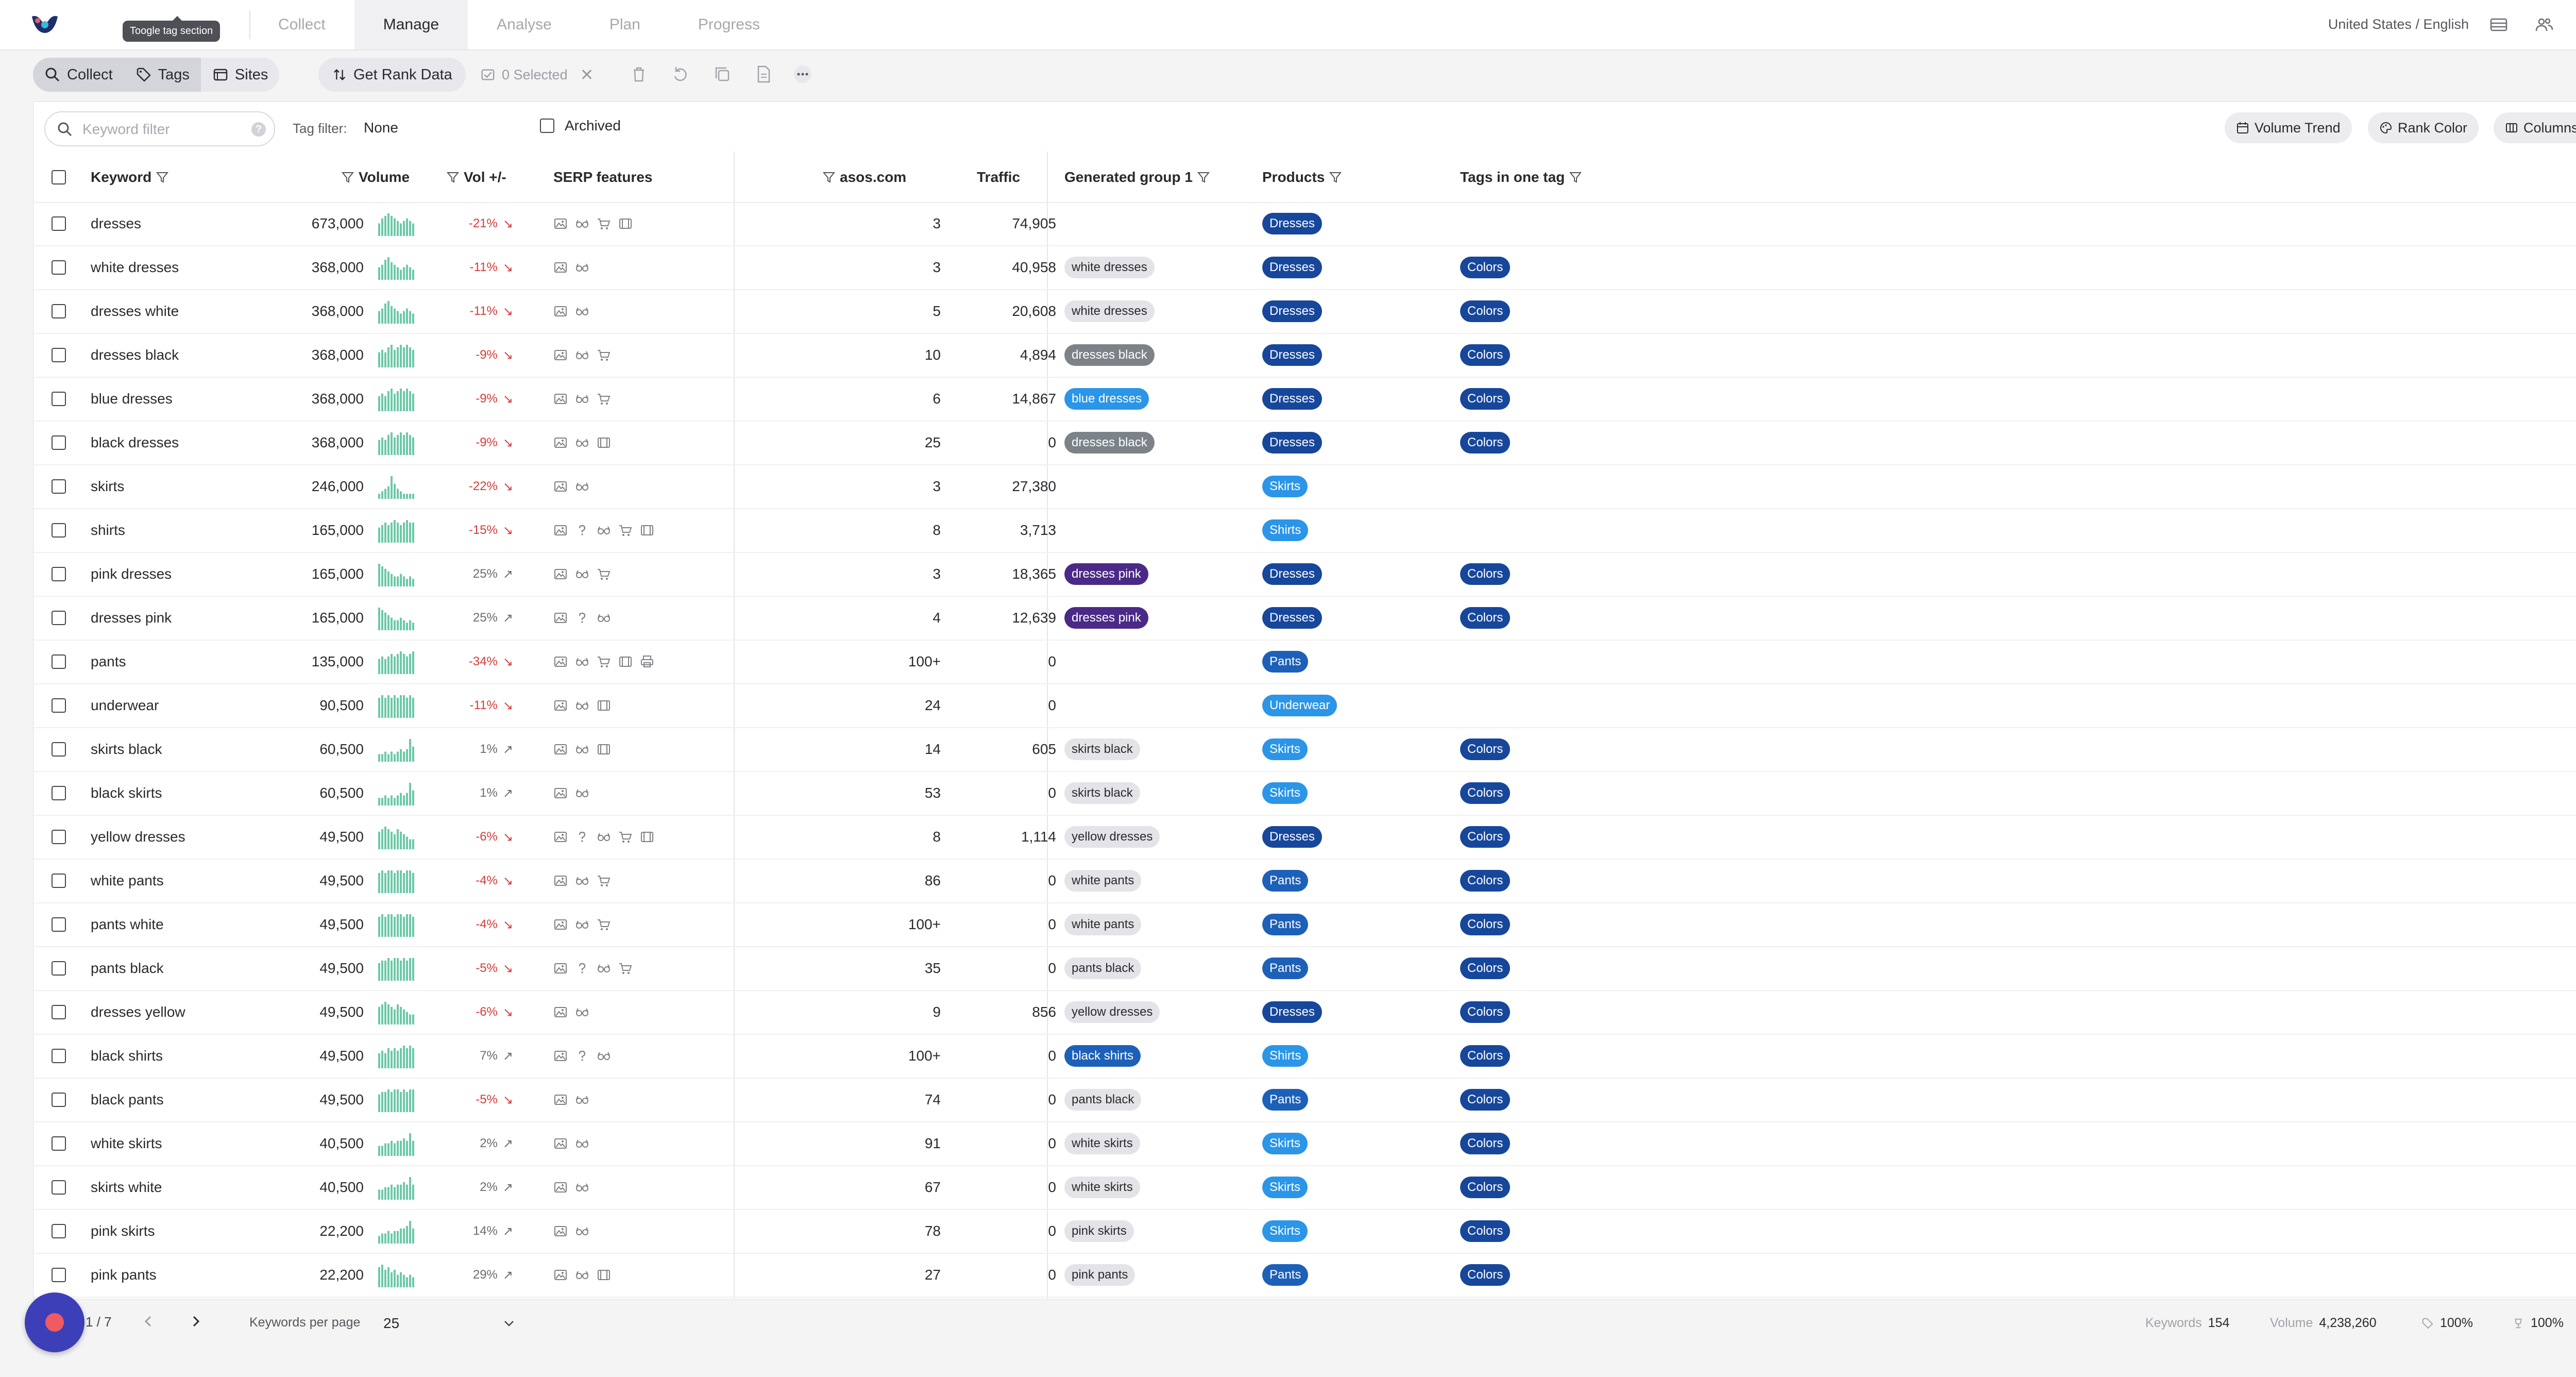  Describe the element at coordinates (1137, 177) in the screenshot. I see `header-group: Generated group 1` at that location.